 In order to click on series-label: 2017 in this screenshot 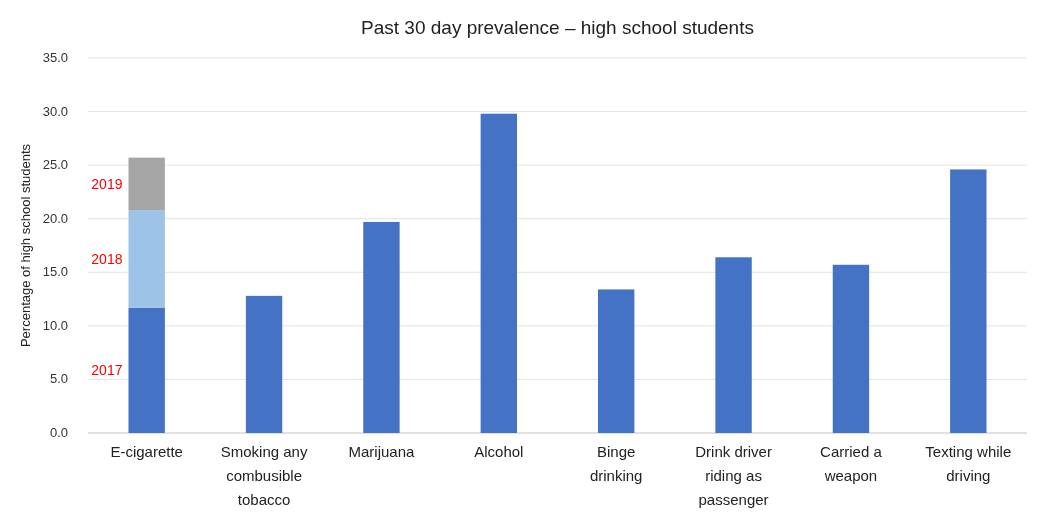, I will do `click(107, 370)`.